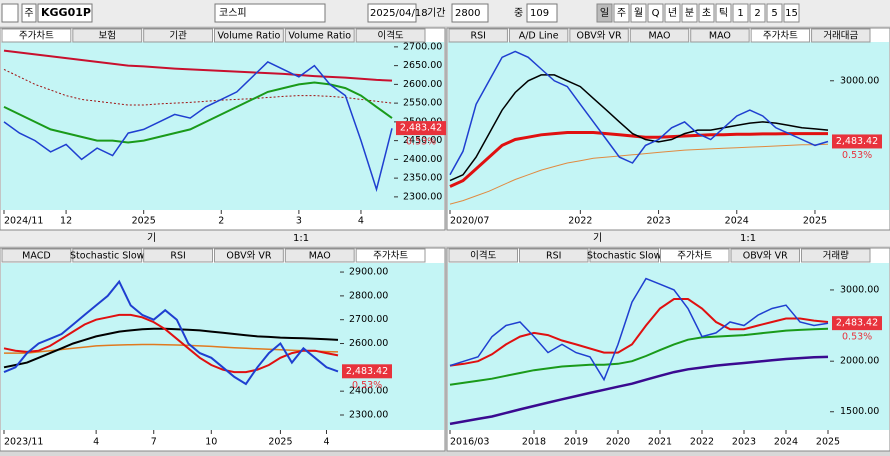 The width and height of the screenshot is (890, 456). I want to click on tab-label: 보험, so click(107, 36).